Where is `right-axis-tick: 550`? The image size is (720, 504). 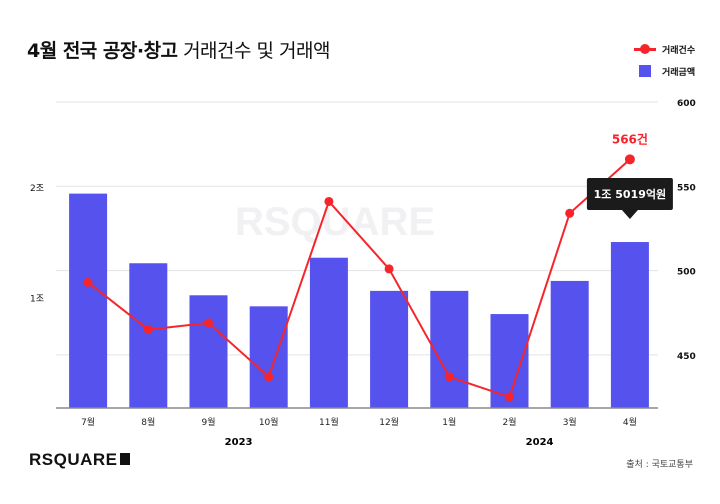 right-axis-tick: 550 is located at coordinates (686, 188).